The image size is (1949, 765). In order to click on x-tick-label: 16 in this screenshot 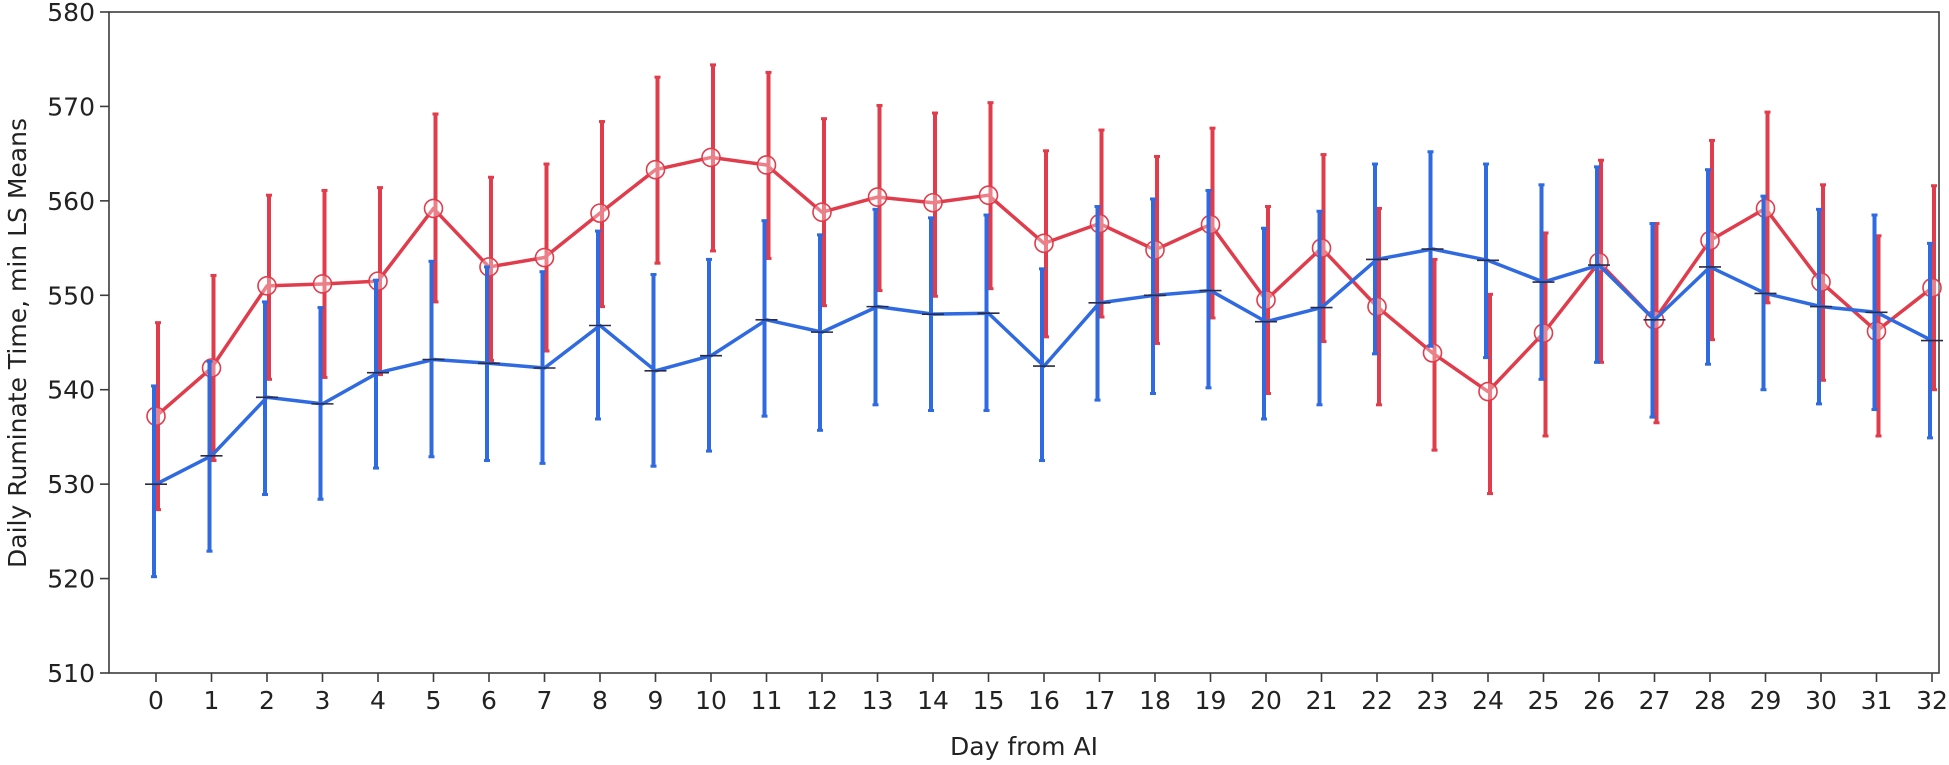, I will do `click(1044, 700)`.